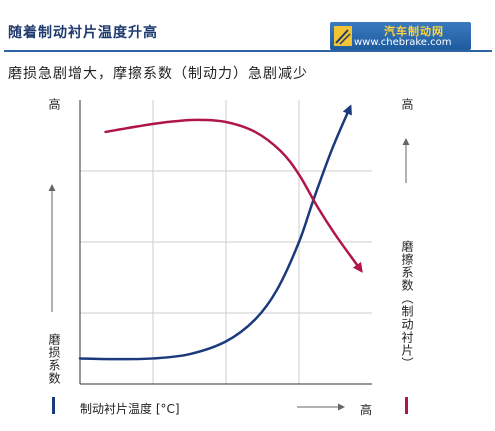  Describe the element at coordinates (83, 33) in the screenshot. I see `page-title: 随着制动衬片温度升高` at that location.